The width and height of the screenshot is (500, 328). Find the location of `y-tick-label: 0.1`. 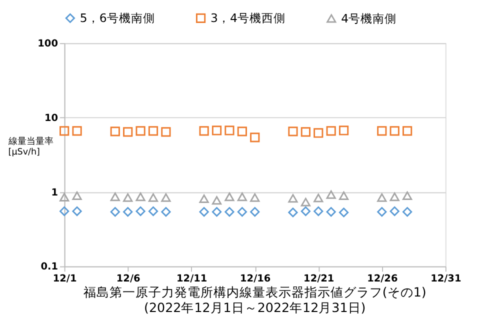

y-tick-label: 0.1 is located at coordinates (49, 267).